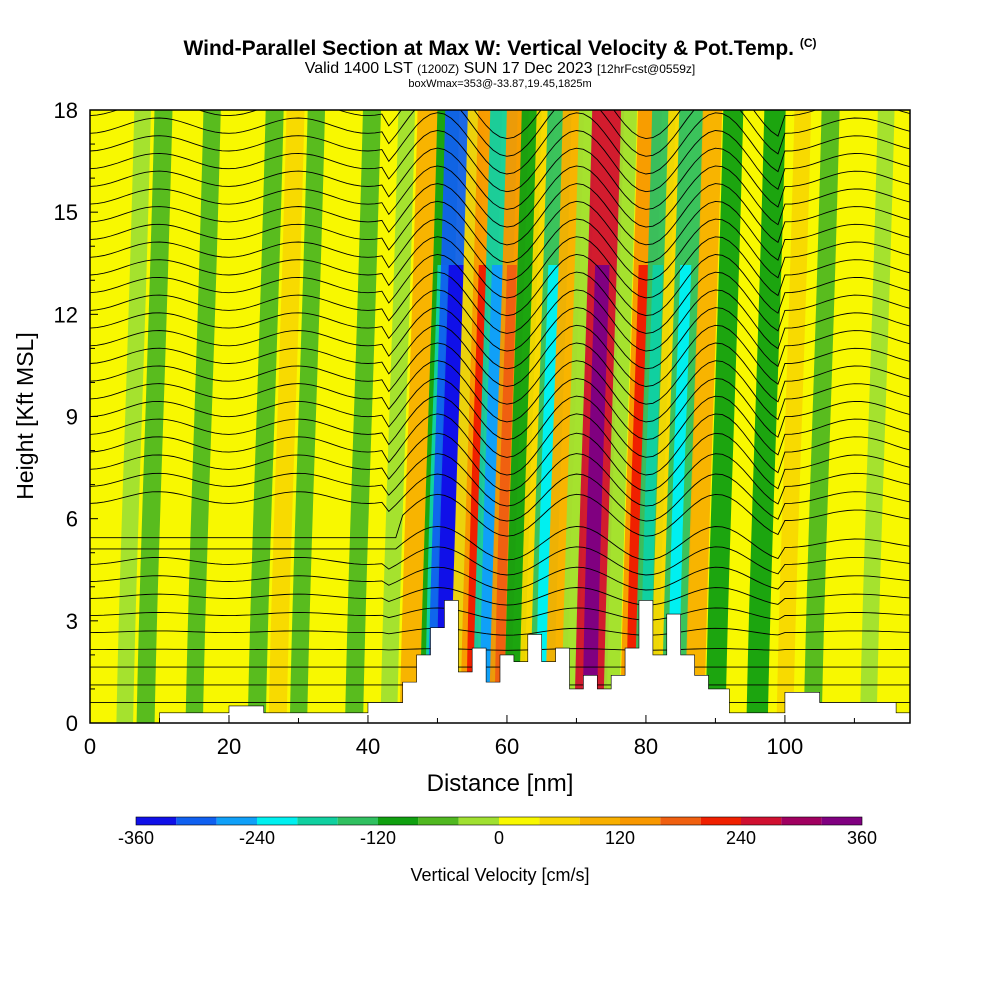  Describe the element at coordinates (808, 43) in the screenshot. I see `title-tag: (C)` at that location.